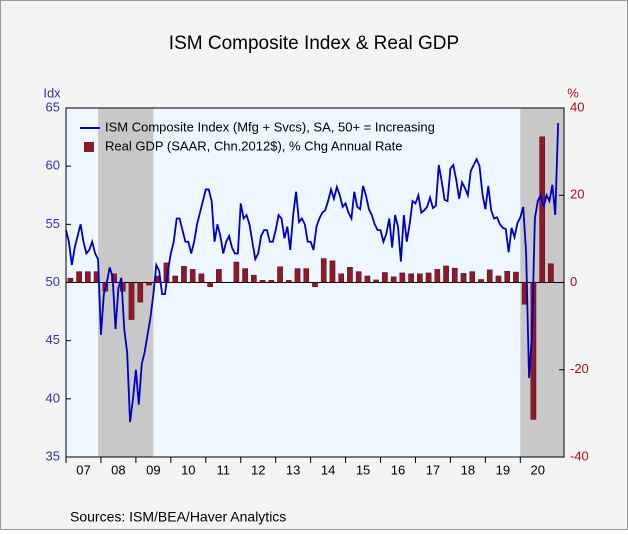 The image size is (628, 535). I want to click on x-tick-label: 19, so click(503, 469).